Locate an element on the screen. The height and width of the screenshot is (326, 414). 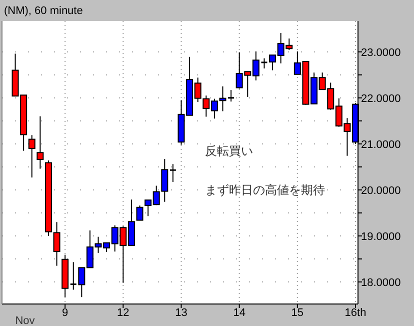
x-tick-label: 9 is located at coordinates (65, 313).